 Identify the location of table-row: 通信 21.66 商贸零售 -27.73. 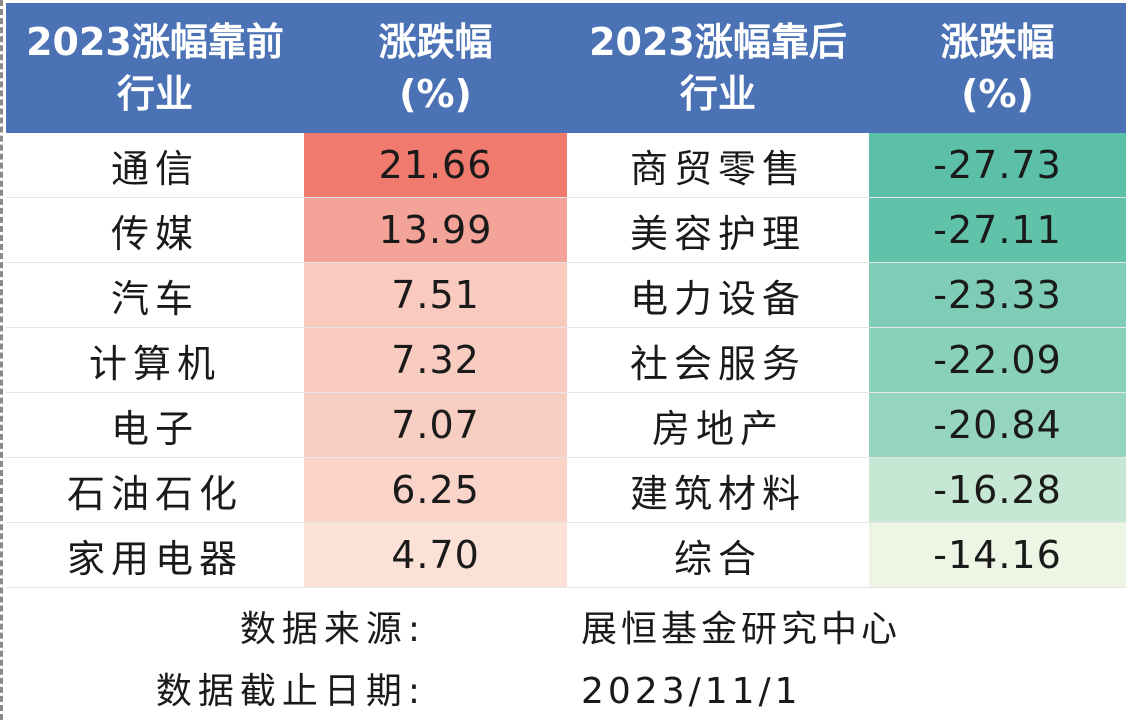
(566, 165).